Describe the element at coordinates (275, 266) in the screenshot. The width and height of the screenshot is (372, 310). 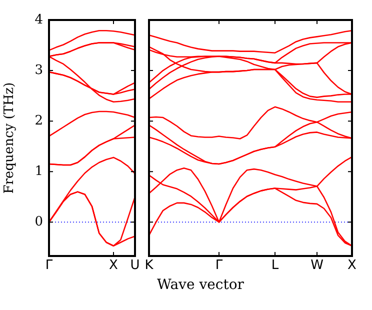
I see `x-tick-label: L` at that location.